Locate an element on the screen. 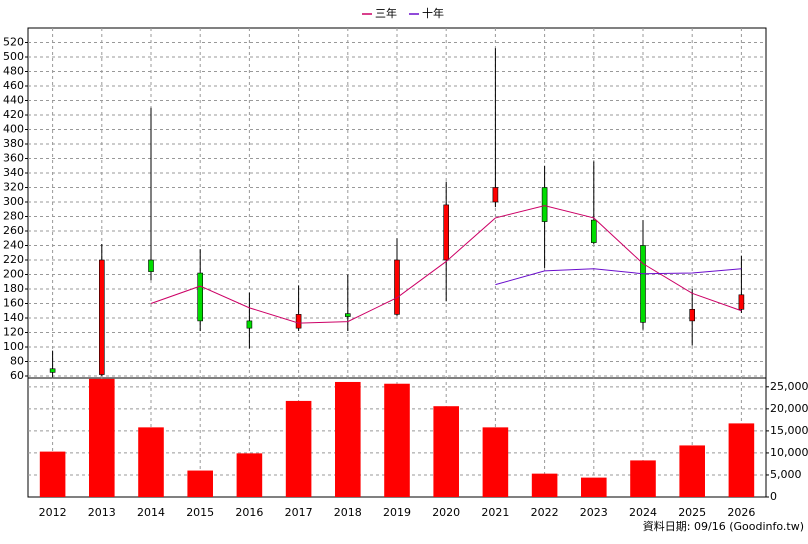  ma-line is located at coordinates (618, 277).